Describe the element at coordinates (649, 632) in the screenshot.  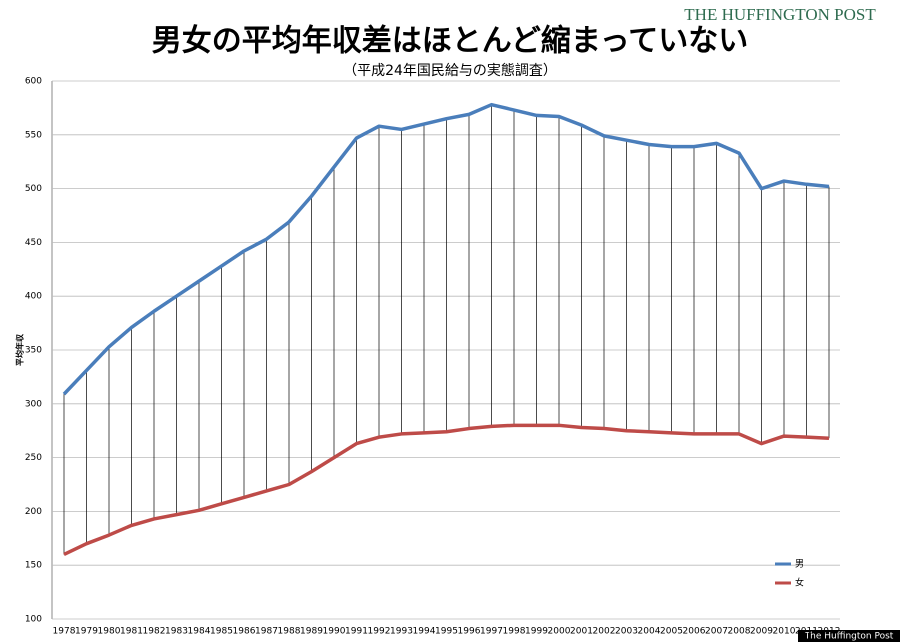
I see `x-tick-label: 2004` at that location.